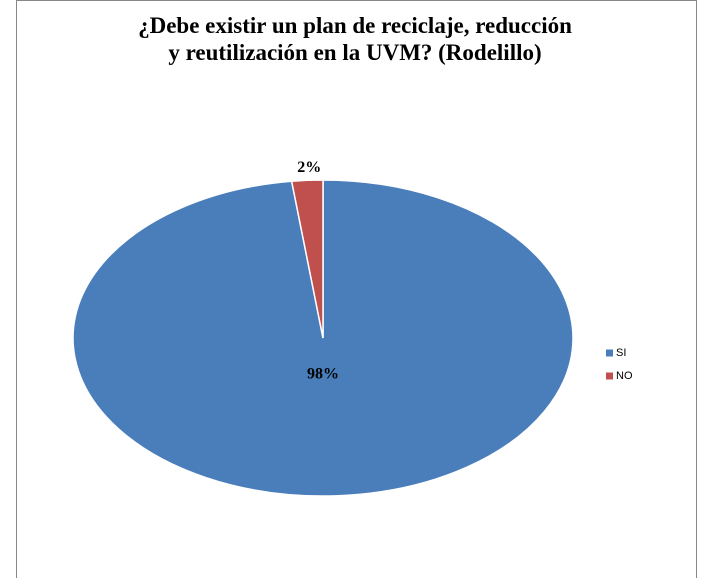 The height and width of the screenshot is (578, 711). What do you see at coordinates (307, 259) in the screenshot?
I see `pie-slice` at bounding box center [307, 259].